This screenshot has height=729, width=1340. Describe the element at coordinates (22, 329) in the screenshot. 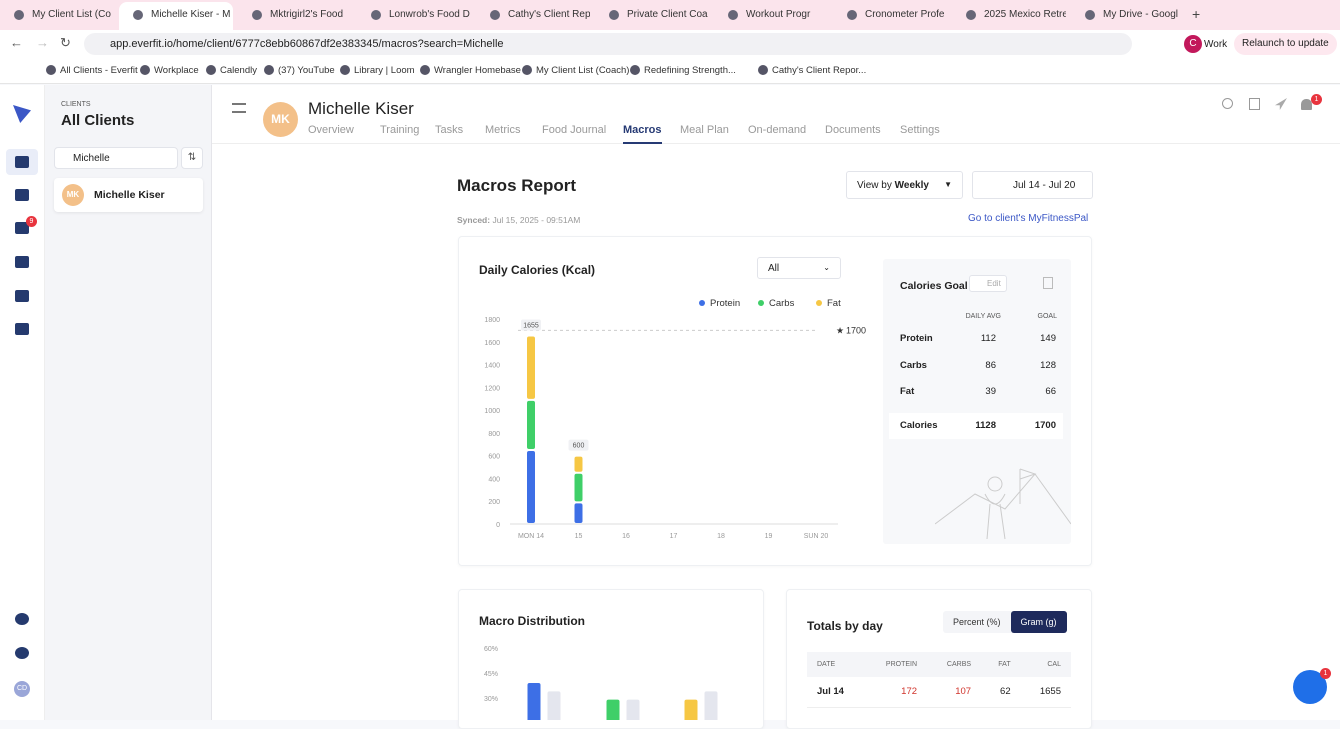

I see `team-icon` at that location.